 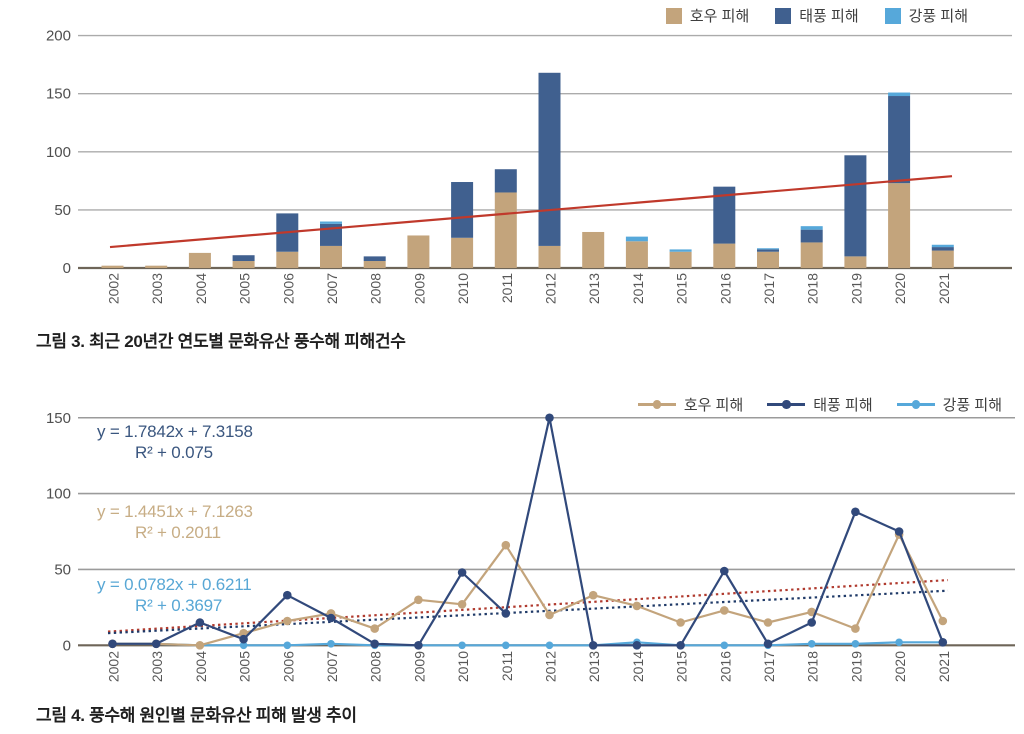 I want to click on equation-r2: R² + 0.3697, so click(x=179, y=605).